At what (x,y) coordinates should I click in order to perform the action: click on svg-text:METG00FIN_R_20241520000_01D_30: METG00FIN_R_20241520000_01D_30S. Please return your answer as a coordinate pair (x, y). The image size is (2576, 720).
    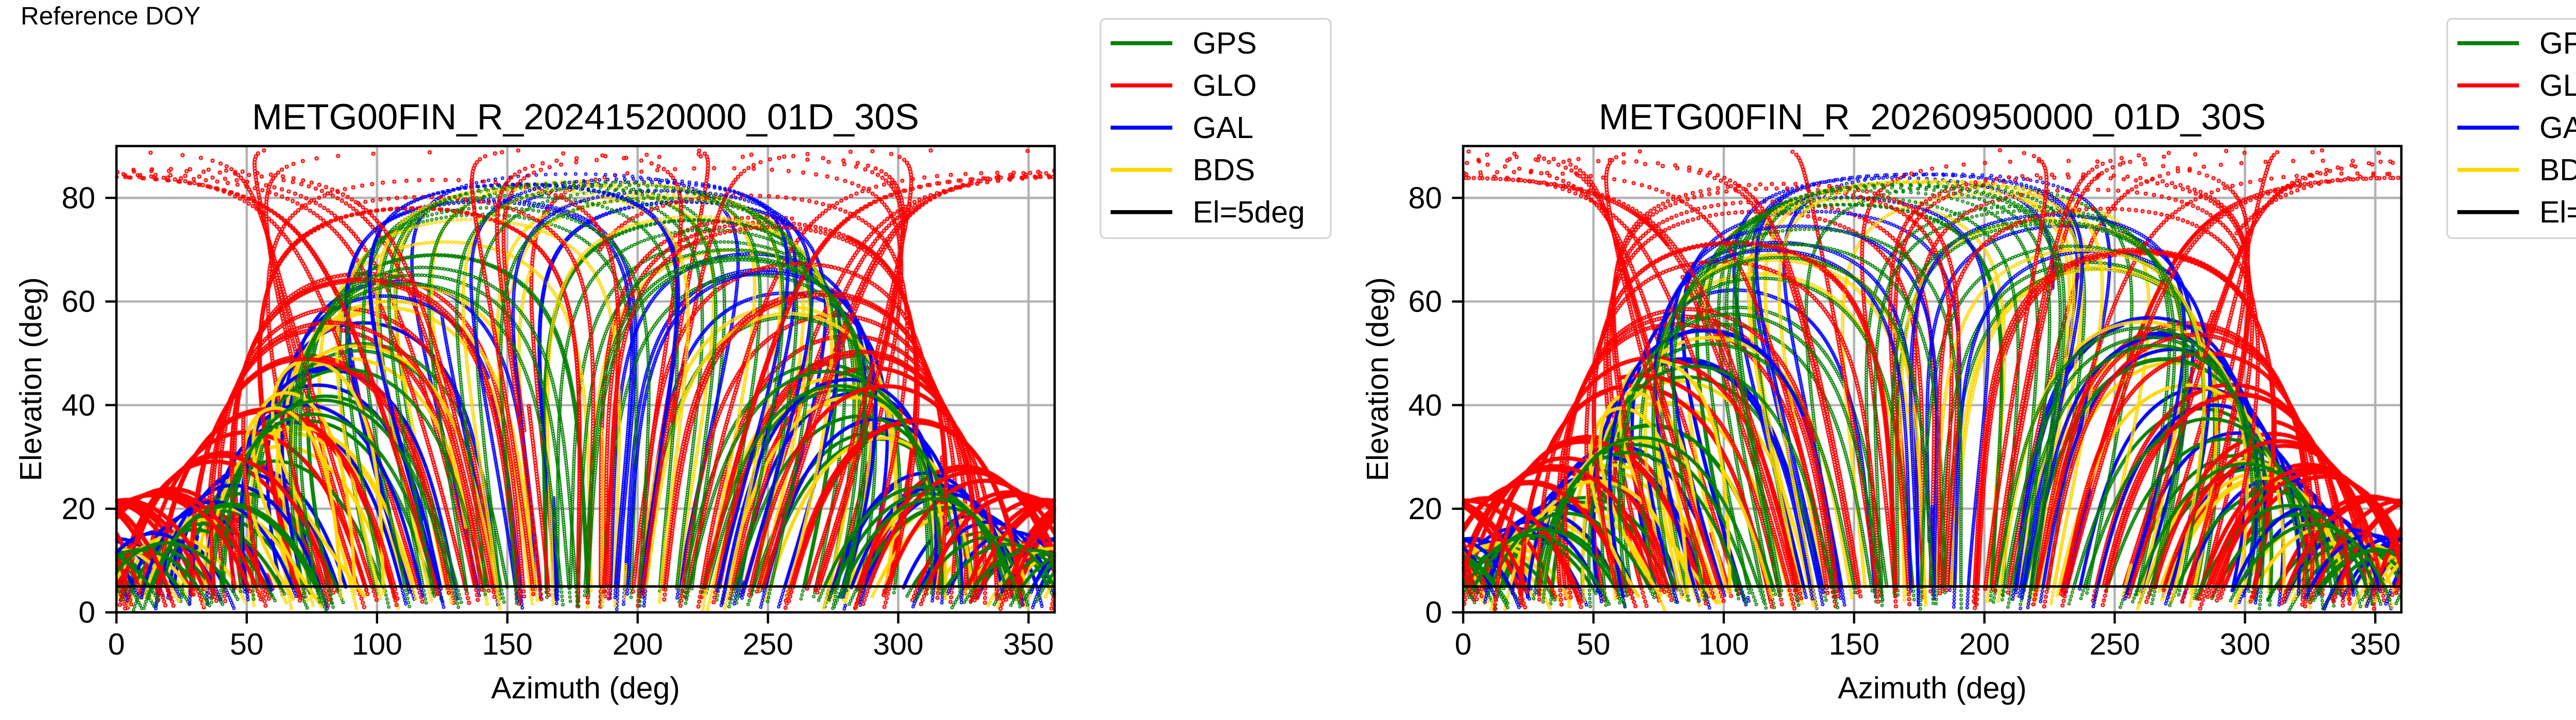
    Looking at the image, I should click on (585, 117).